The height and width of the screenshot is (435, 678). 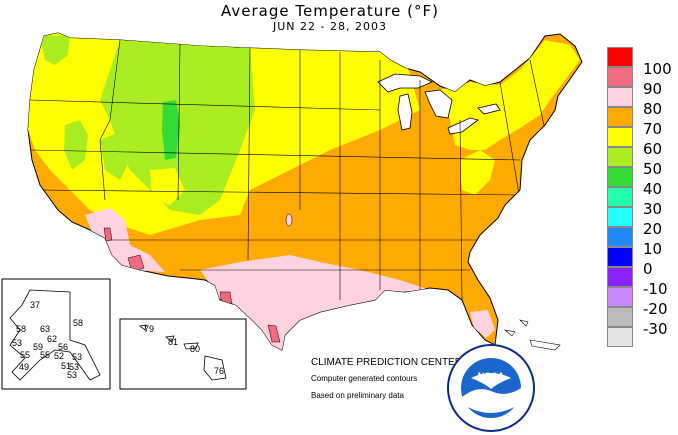 I want to click on noaa-logo: NOAA, so click(x=491, y=388).